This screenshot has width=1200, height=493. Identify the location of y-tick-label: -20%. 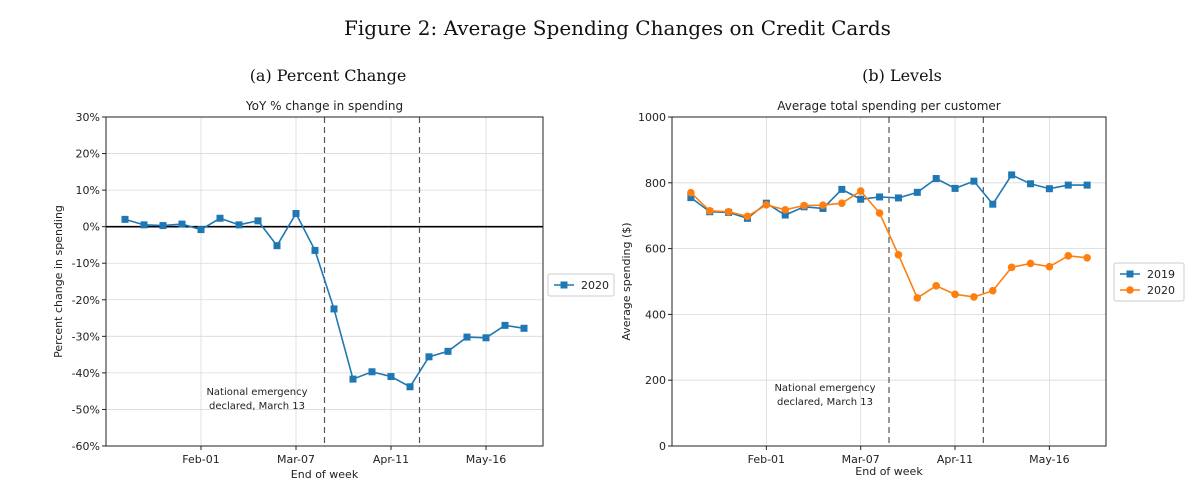
(86, 300).